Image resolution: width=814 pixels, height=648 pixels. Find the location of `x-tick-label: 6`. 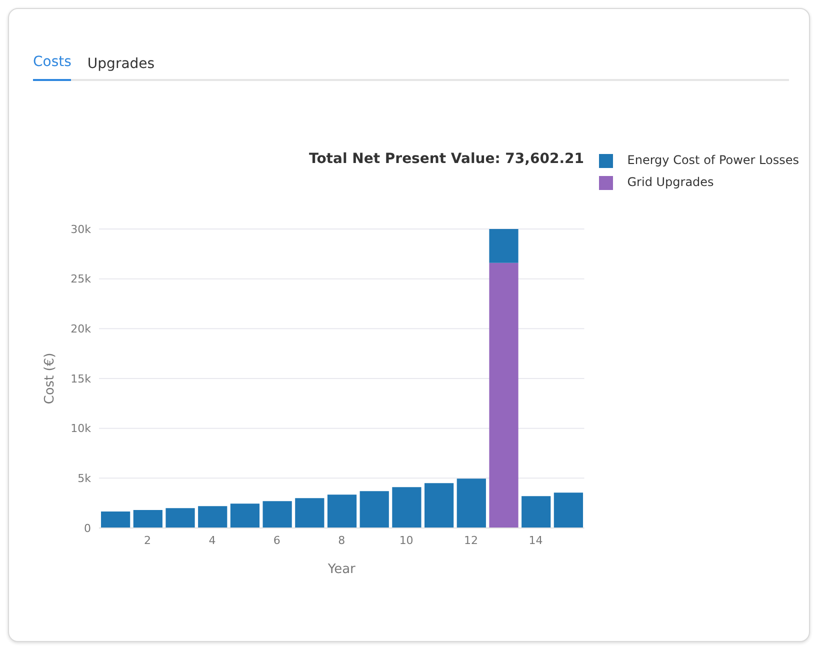

x-tick-label: 6 is located at coordinates (276, 540).